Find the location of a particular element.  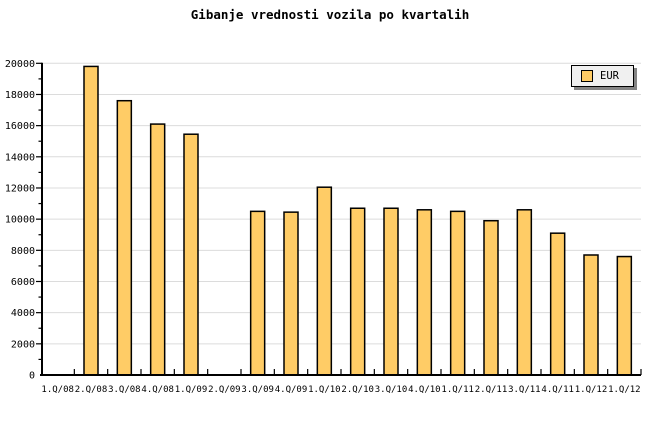

legend: EUR is located at coordinates (602, 76).